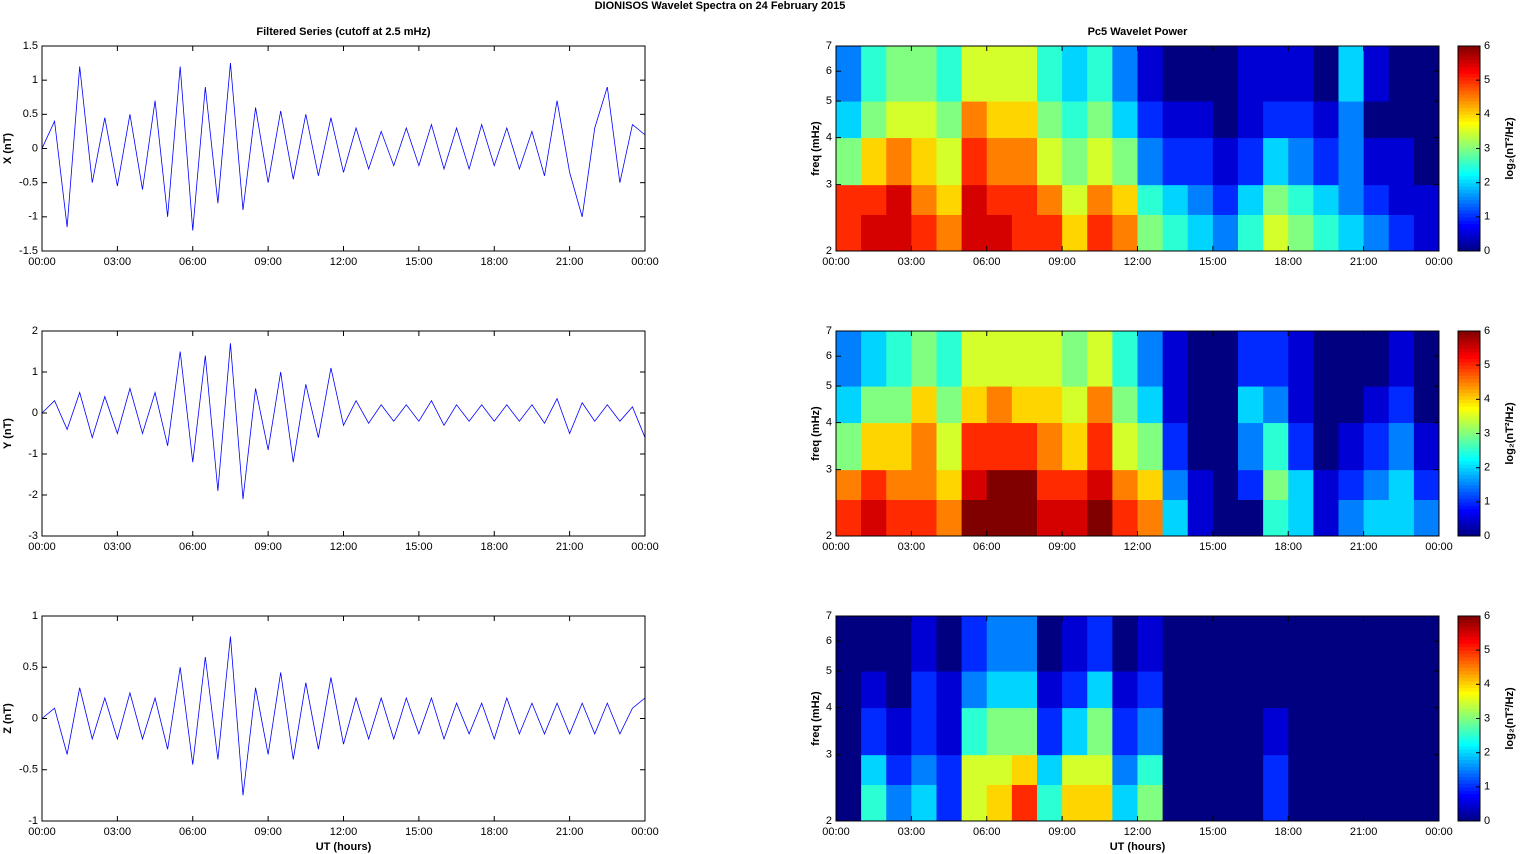 Image resolution: width=1521 pixels, height=854 pixels. Describe the element at coordinates (1138, 832) in the screenshot. I see `x-tick-label: 12:00` at that location.